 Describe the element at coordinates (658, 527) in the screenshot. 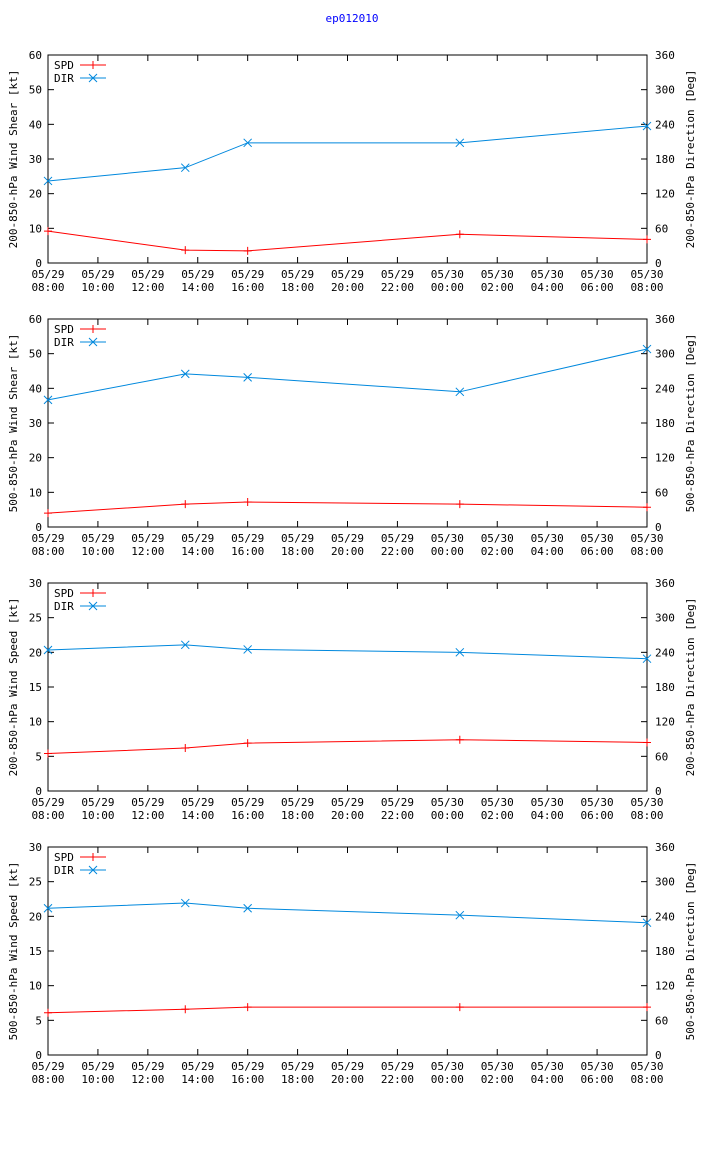

I see `y2-tick-label: 0` at that location.